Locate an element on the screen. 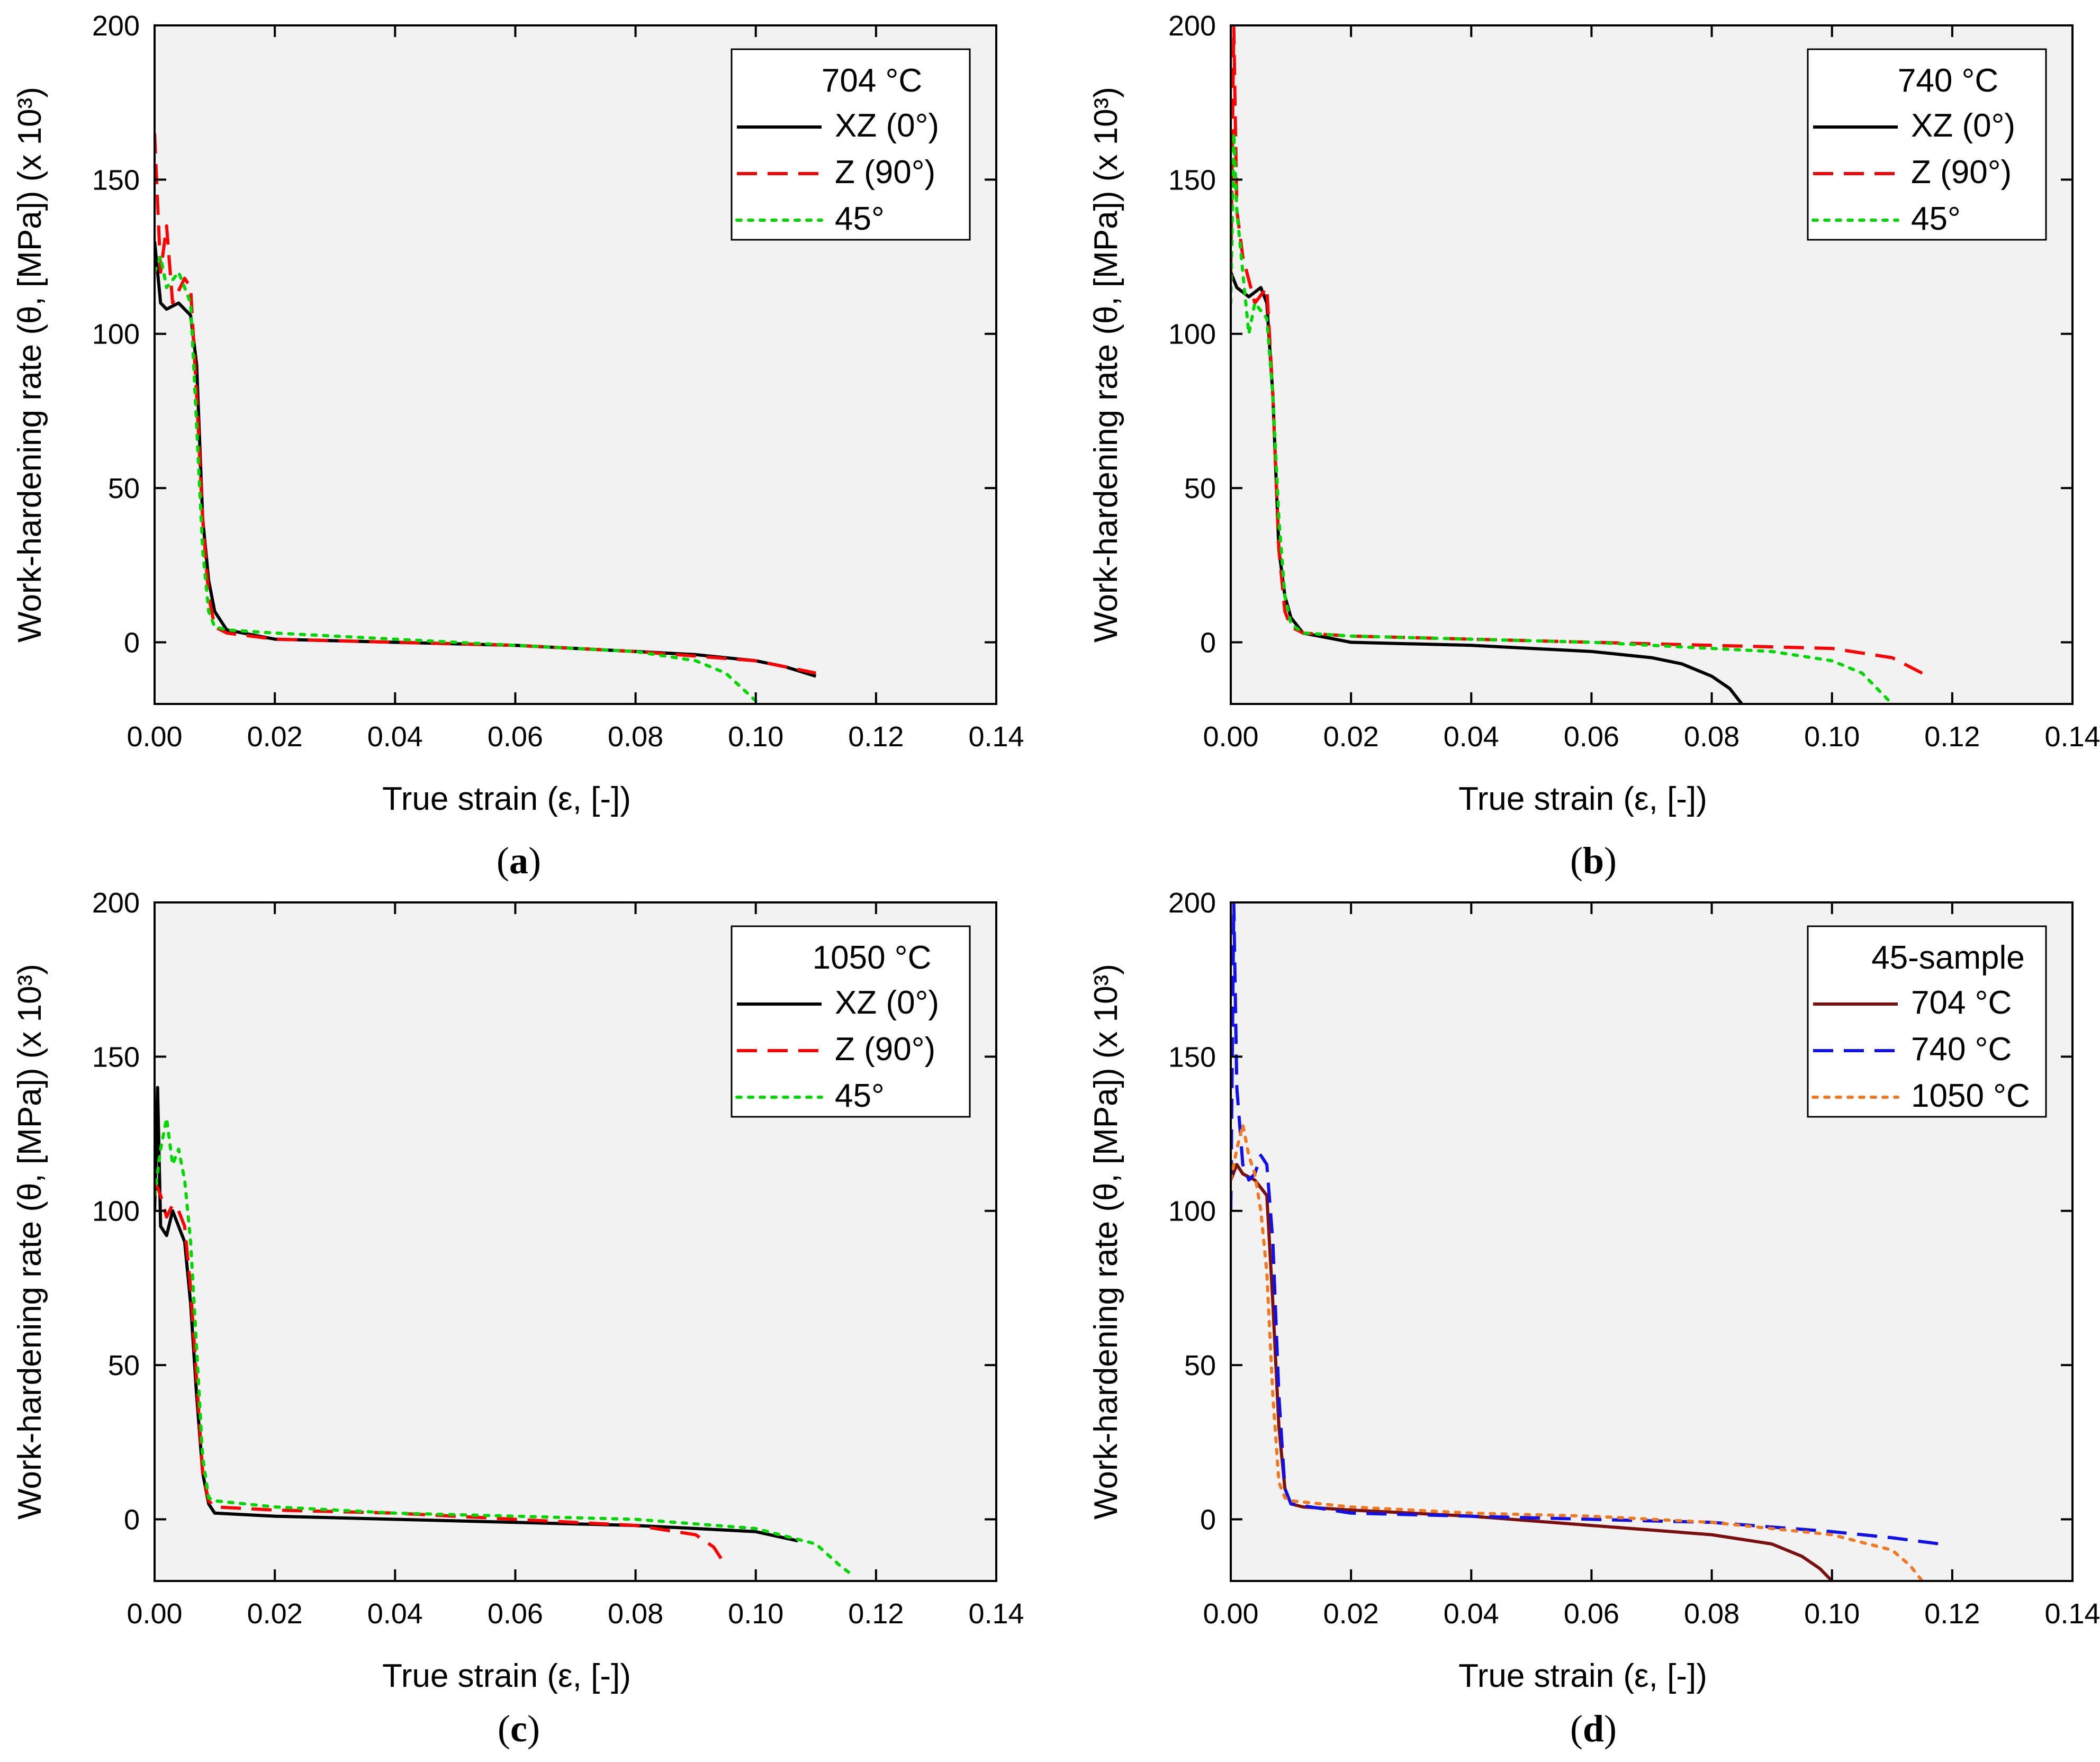  legend-title: 45-sample is located at coordinates (1948, 957).